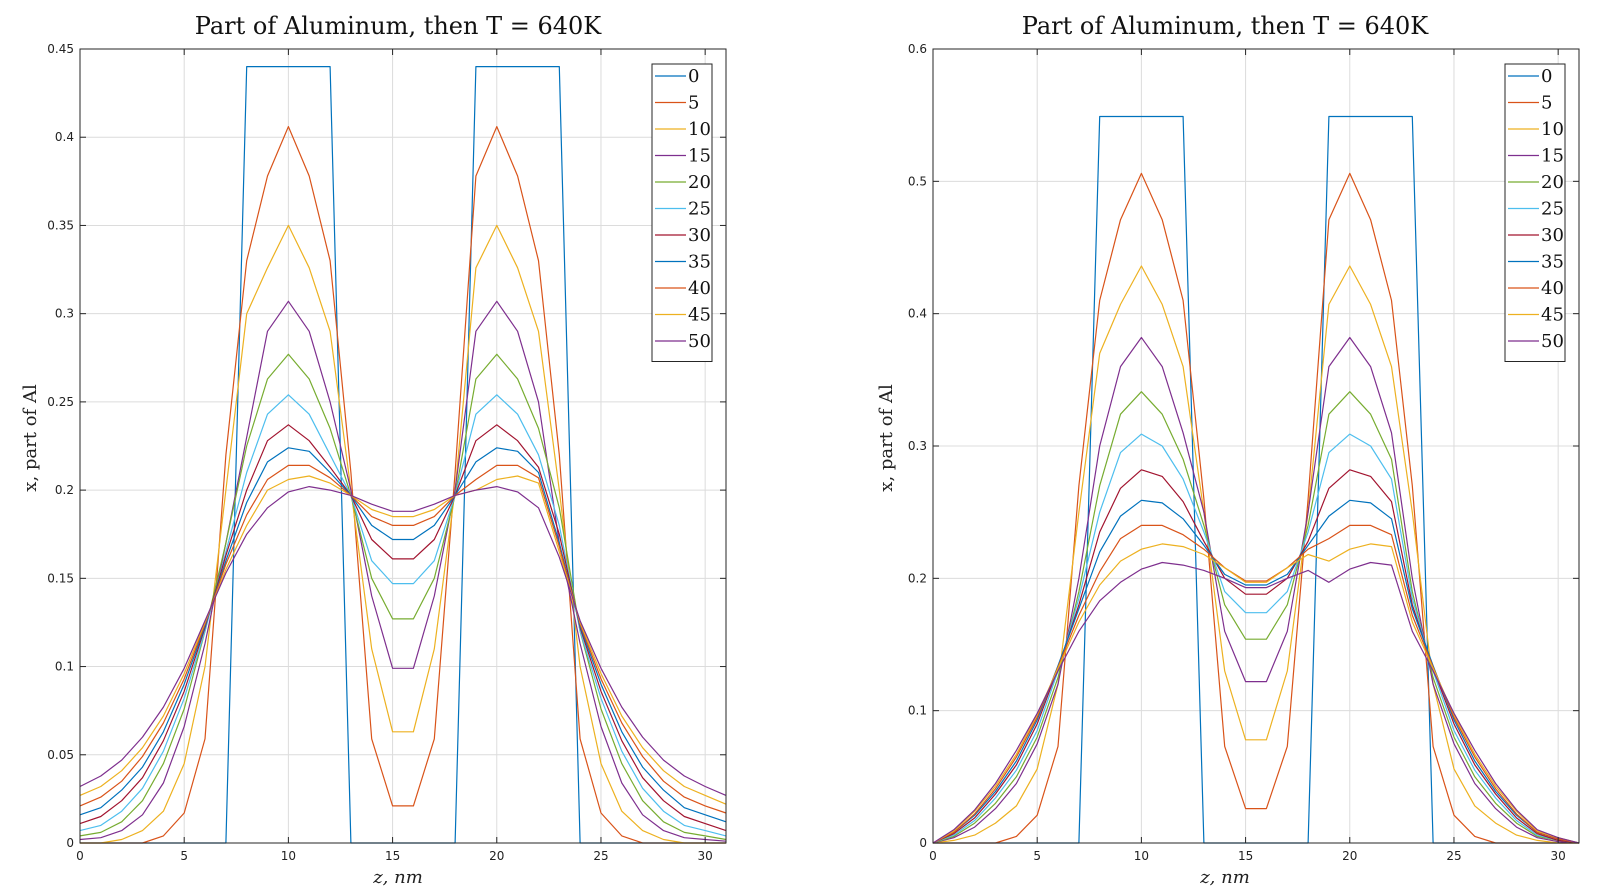  I want to click on y-tick-label: 0.45, so click(60, 49).